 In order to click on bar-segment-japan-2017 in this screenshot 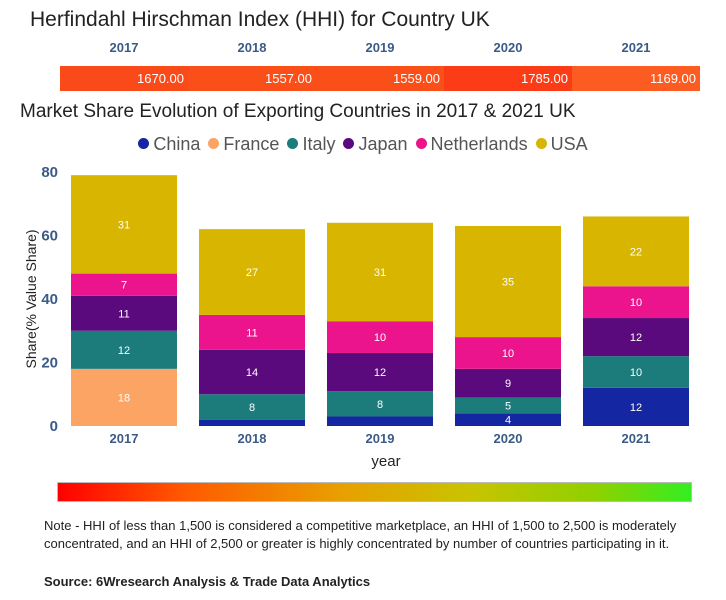, I will do `click(124, 313)`.